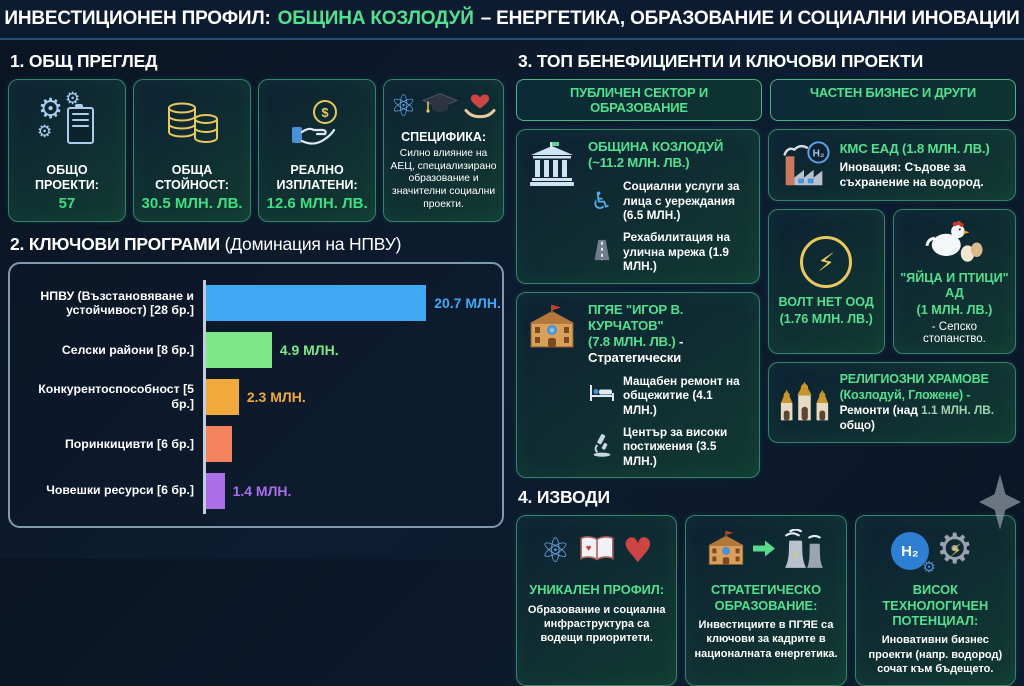  What do you see at coordinates (954, 333) in the screenshot?
I see `eggs-text: - Сепско стопанство.` at bounding box center [954, 333].